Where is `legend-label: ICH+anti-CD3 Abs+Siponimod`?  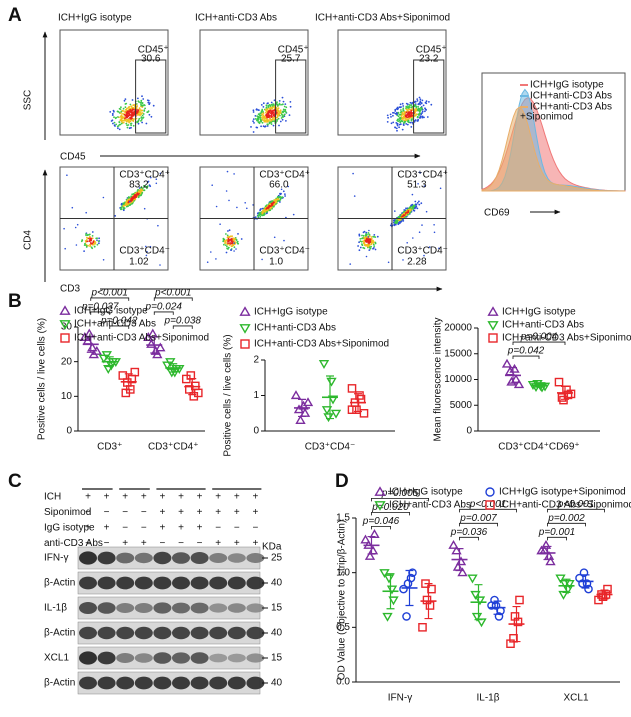 legend-label: ICH+anti-CD3 Abs+Siponimod is located at coordinates (321, 344).